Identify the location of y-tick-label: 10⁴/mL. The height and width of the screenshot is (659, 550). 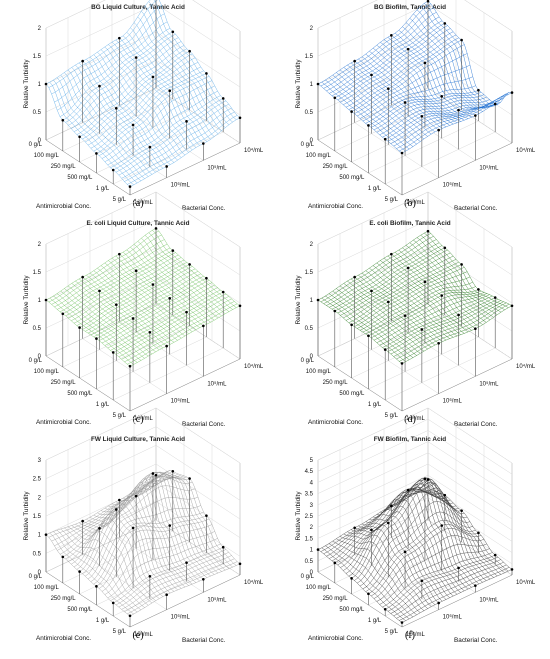
(254, 582).